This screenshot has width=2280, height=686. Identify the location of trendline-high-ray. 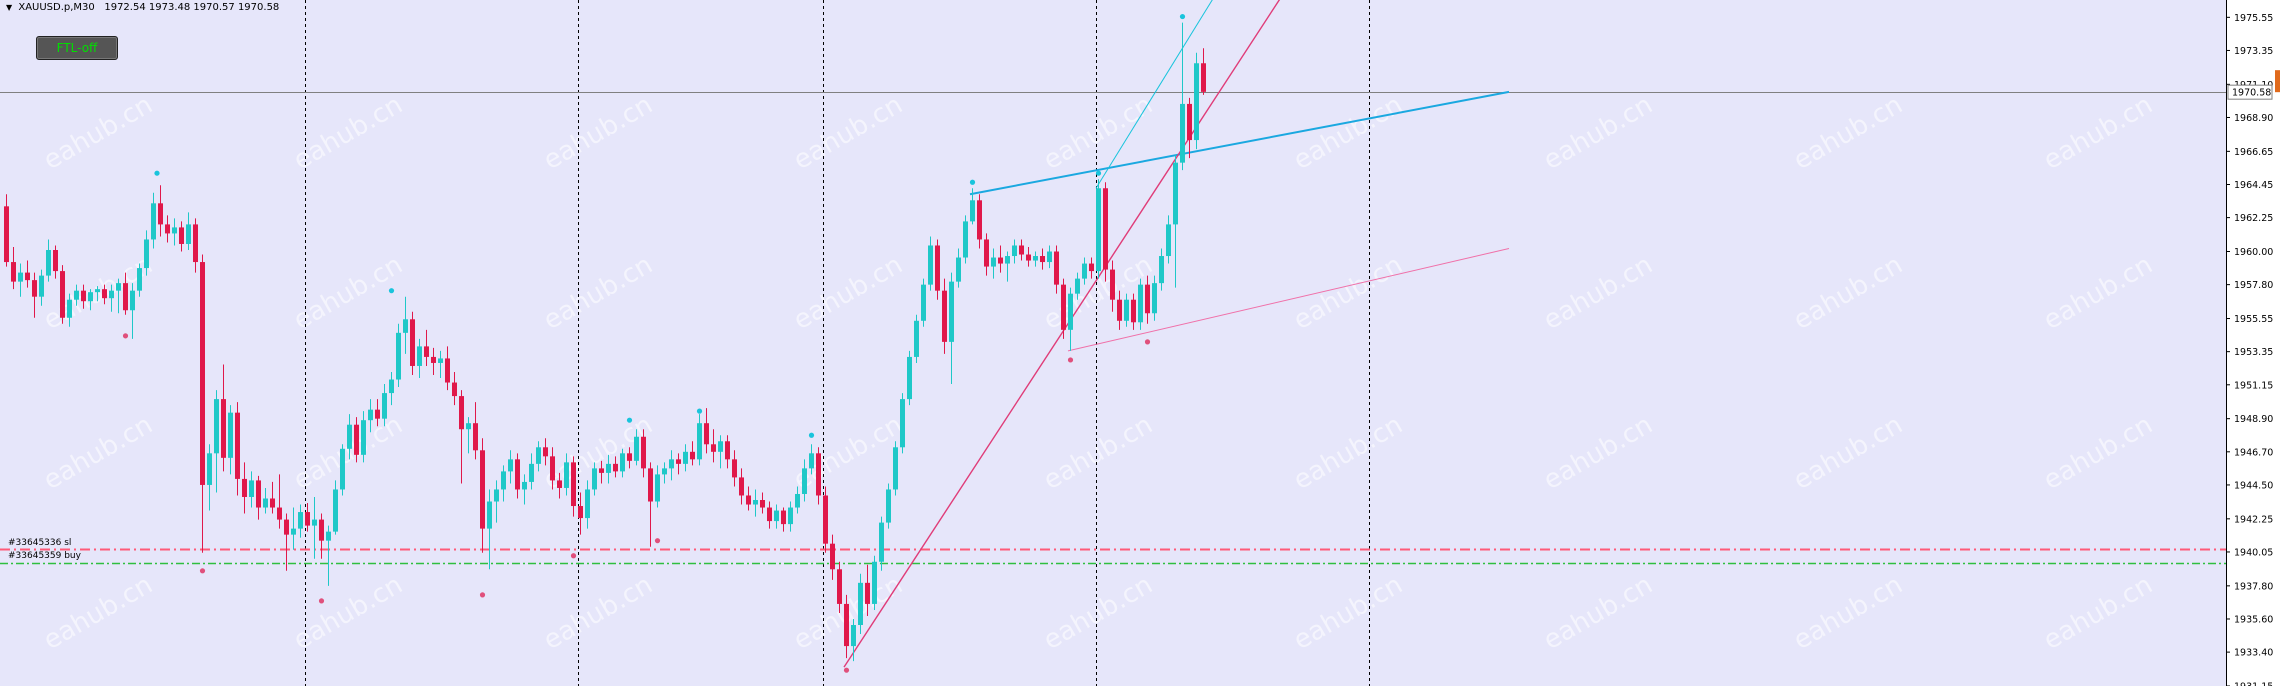
(1155, 94).